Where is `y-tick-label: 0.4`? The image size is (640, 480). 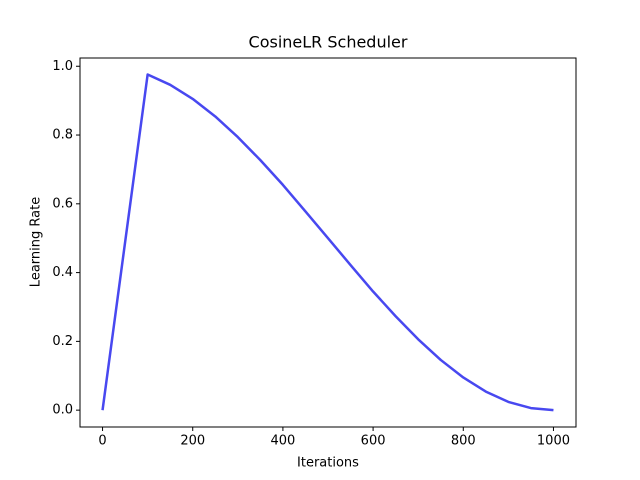 y-tick-label: 0.4 is located at coordinates (62, 272).